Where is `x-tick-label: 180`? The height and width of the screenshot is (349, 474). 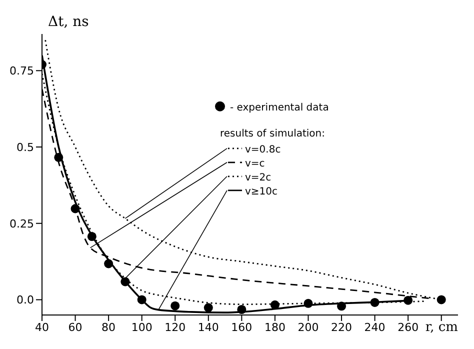 x-tick-label: 180 is located at coordinates (275, 327).